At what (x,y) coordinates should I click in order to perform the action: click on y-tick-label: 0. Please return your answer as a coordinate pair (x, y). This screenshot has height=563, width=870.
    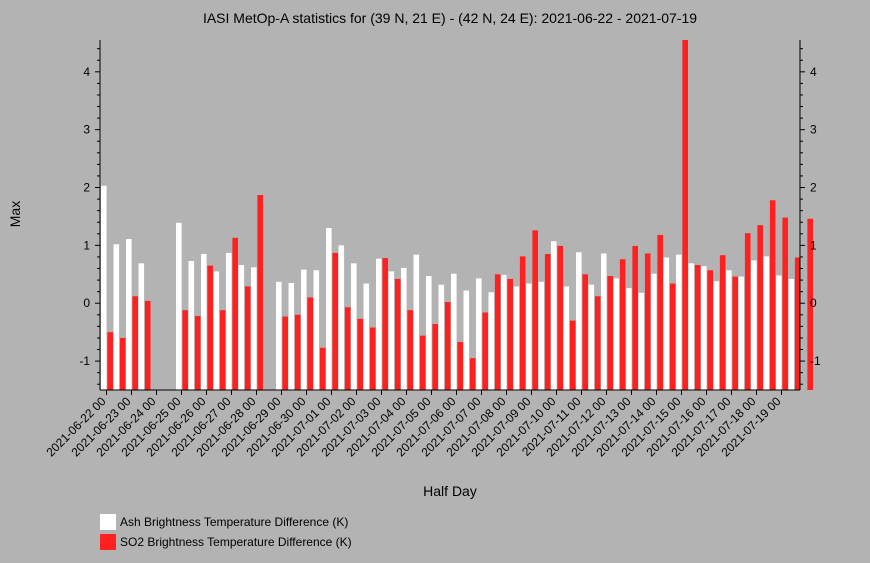
    Looking at the image, I should click on (86, 303).